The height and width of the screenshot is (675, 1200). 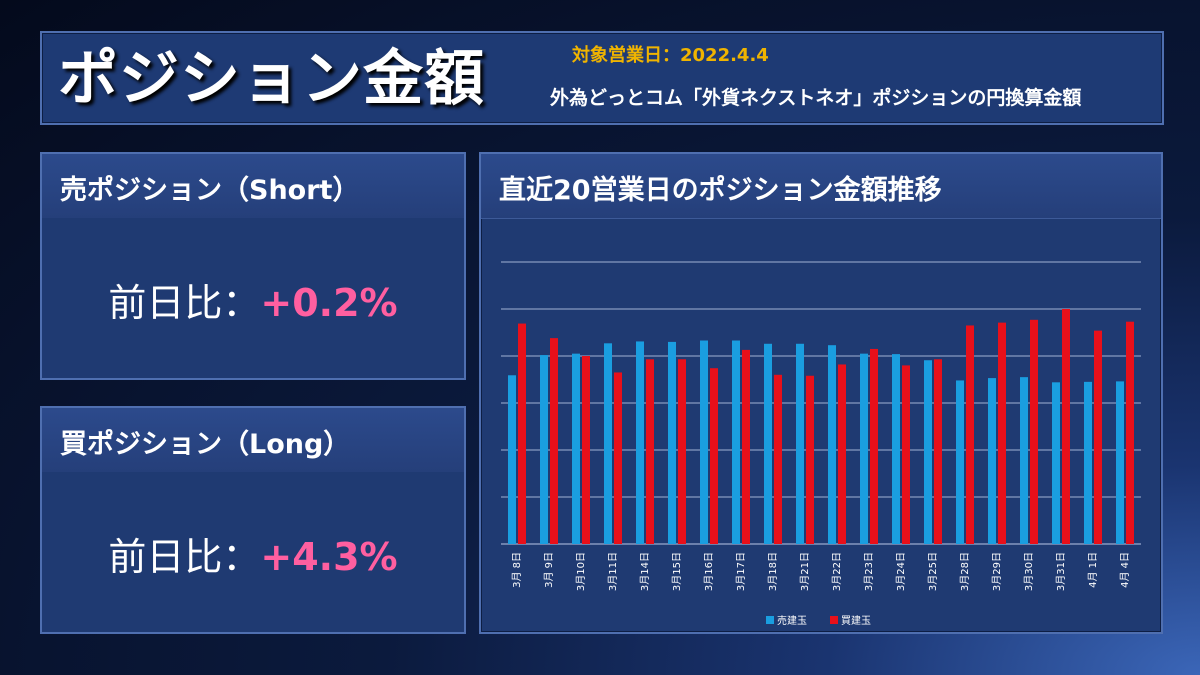 I want to click on short-change-stat: 前日比：+0.2%, so click(x=253, y=299).